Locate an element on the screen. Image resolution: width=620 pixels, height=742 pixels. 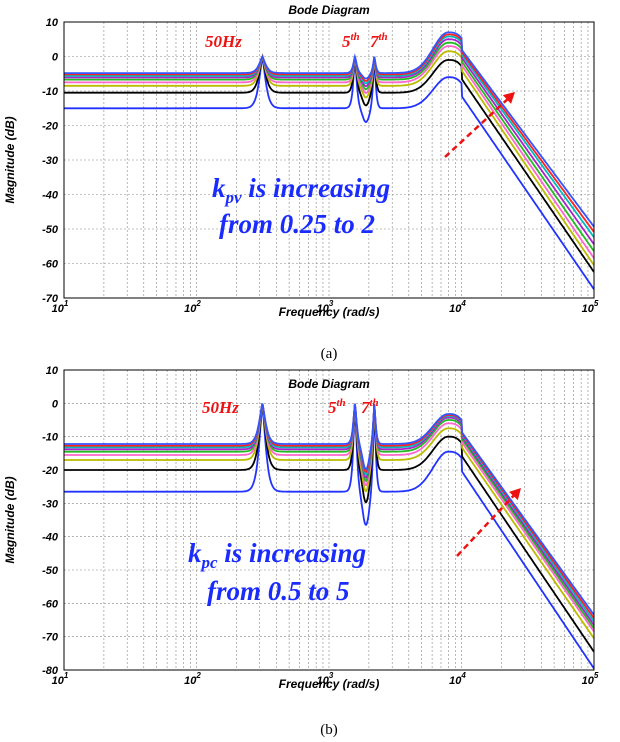
x-axis-label: Frequency (rad/s) is located at coordinates (329, 312).